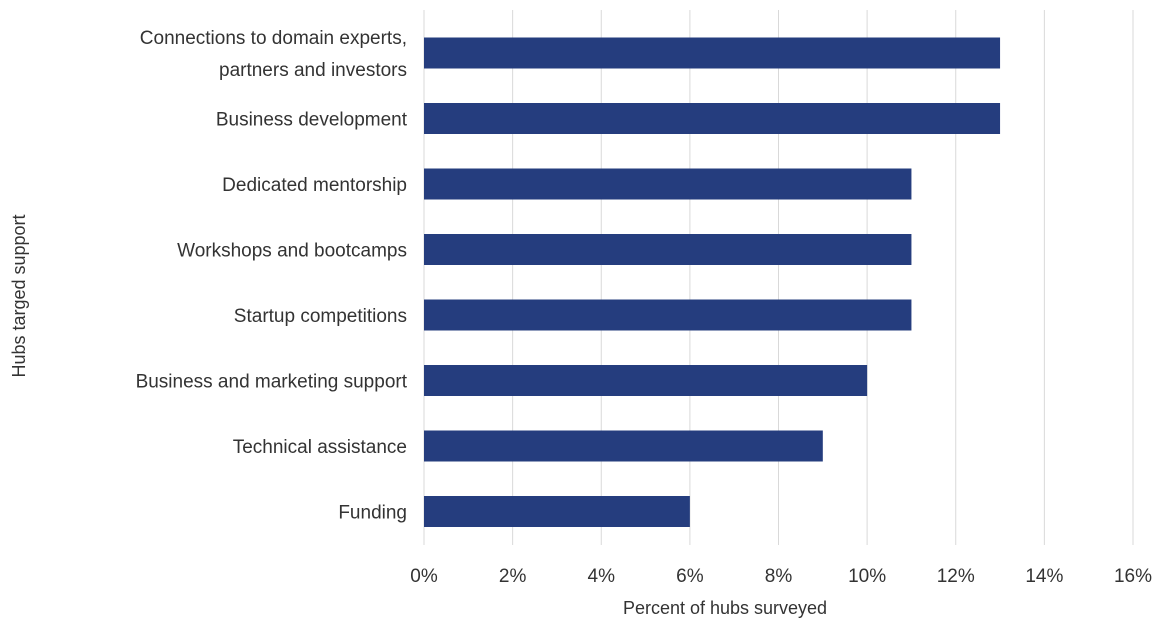  What do you see at coordinates (313, 70) in the screenshot?
I see `category-label: partners and investors` at bounding box center [313, 70].